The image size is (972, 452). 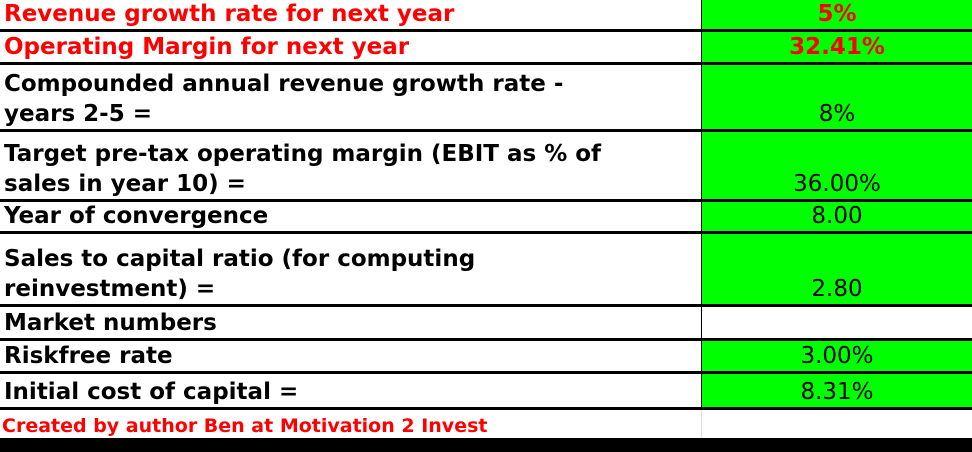 I want to click on label-initial-cost-of-capital: Initial cost of capital =, so click(x=151, y=392).